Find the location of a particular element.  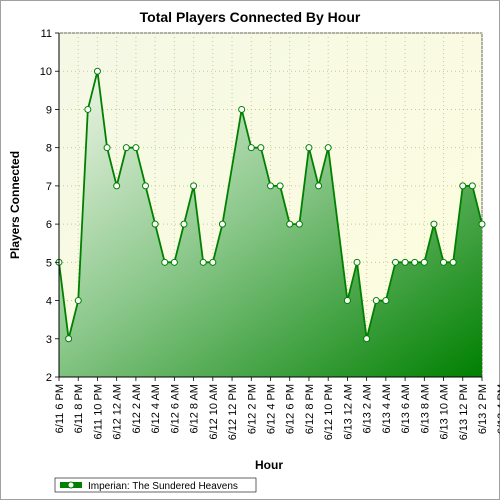

legend-marker is located at coordinates (71, 485).